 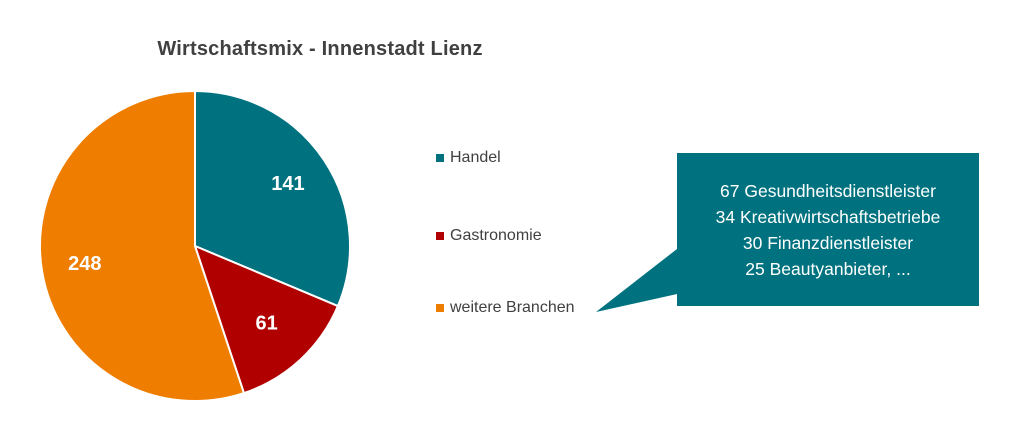 What do you see at coordinates (496, 235) in the screenshot?
I see `legend-label: Gastronomie` at bounding box center [496, 235].